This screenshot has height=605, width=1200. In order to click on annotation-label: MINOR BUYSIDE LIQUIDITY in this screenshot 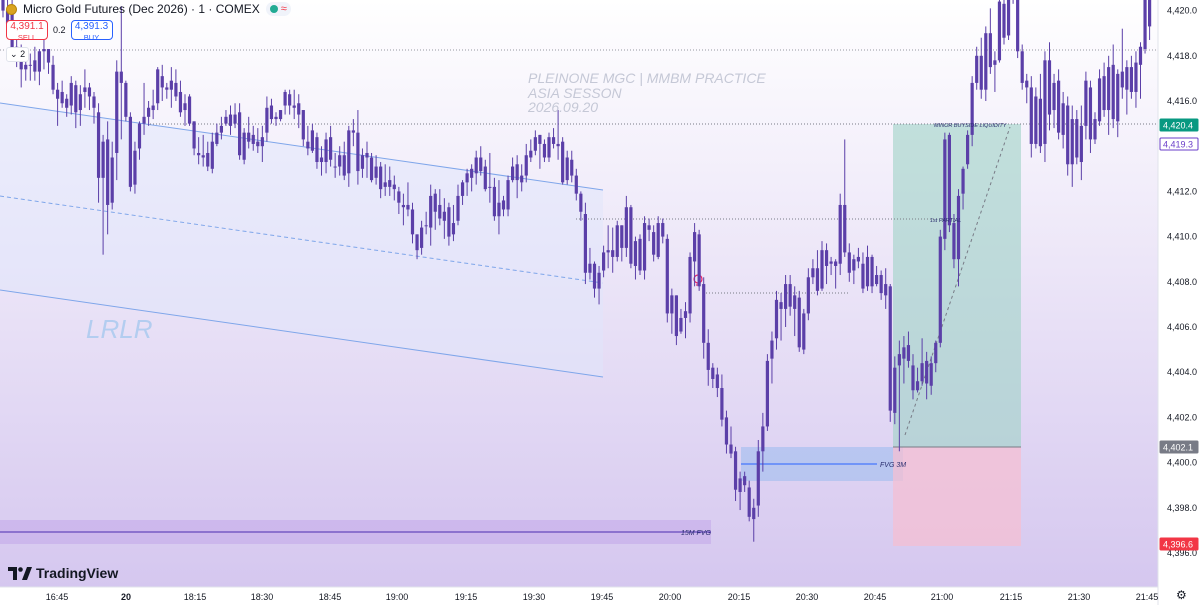, I will do `click(970, 126)`.